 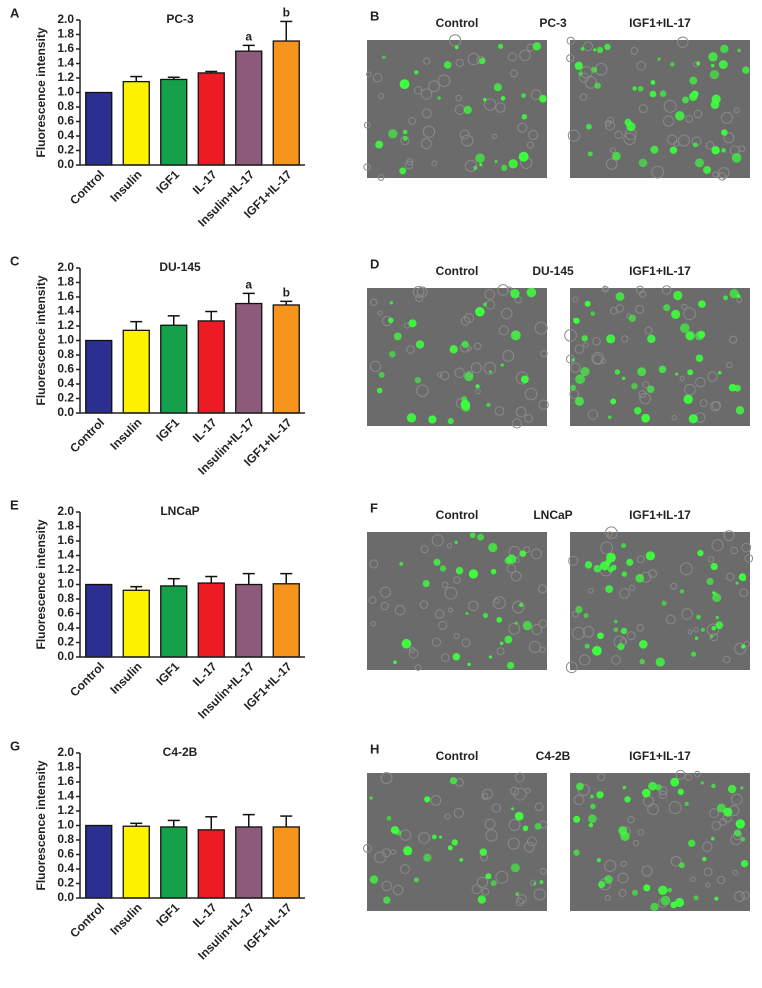 What do you see at coordinates (65, 340) in the screenshot?
I see `y-tick-label: 1.0` at bounding box center [65, 340].